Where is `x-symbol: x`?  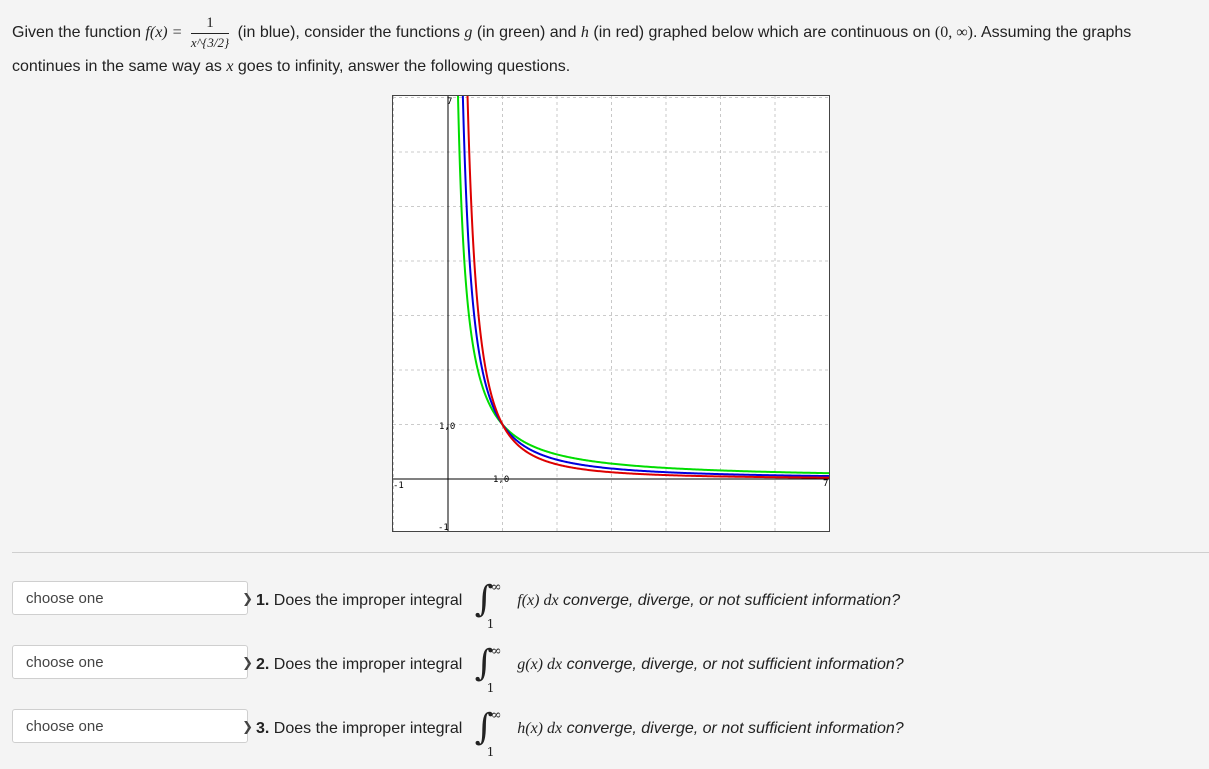 x-symbol: x is located at coordinates (230, 66).